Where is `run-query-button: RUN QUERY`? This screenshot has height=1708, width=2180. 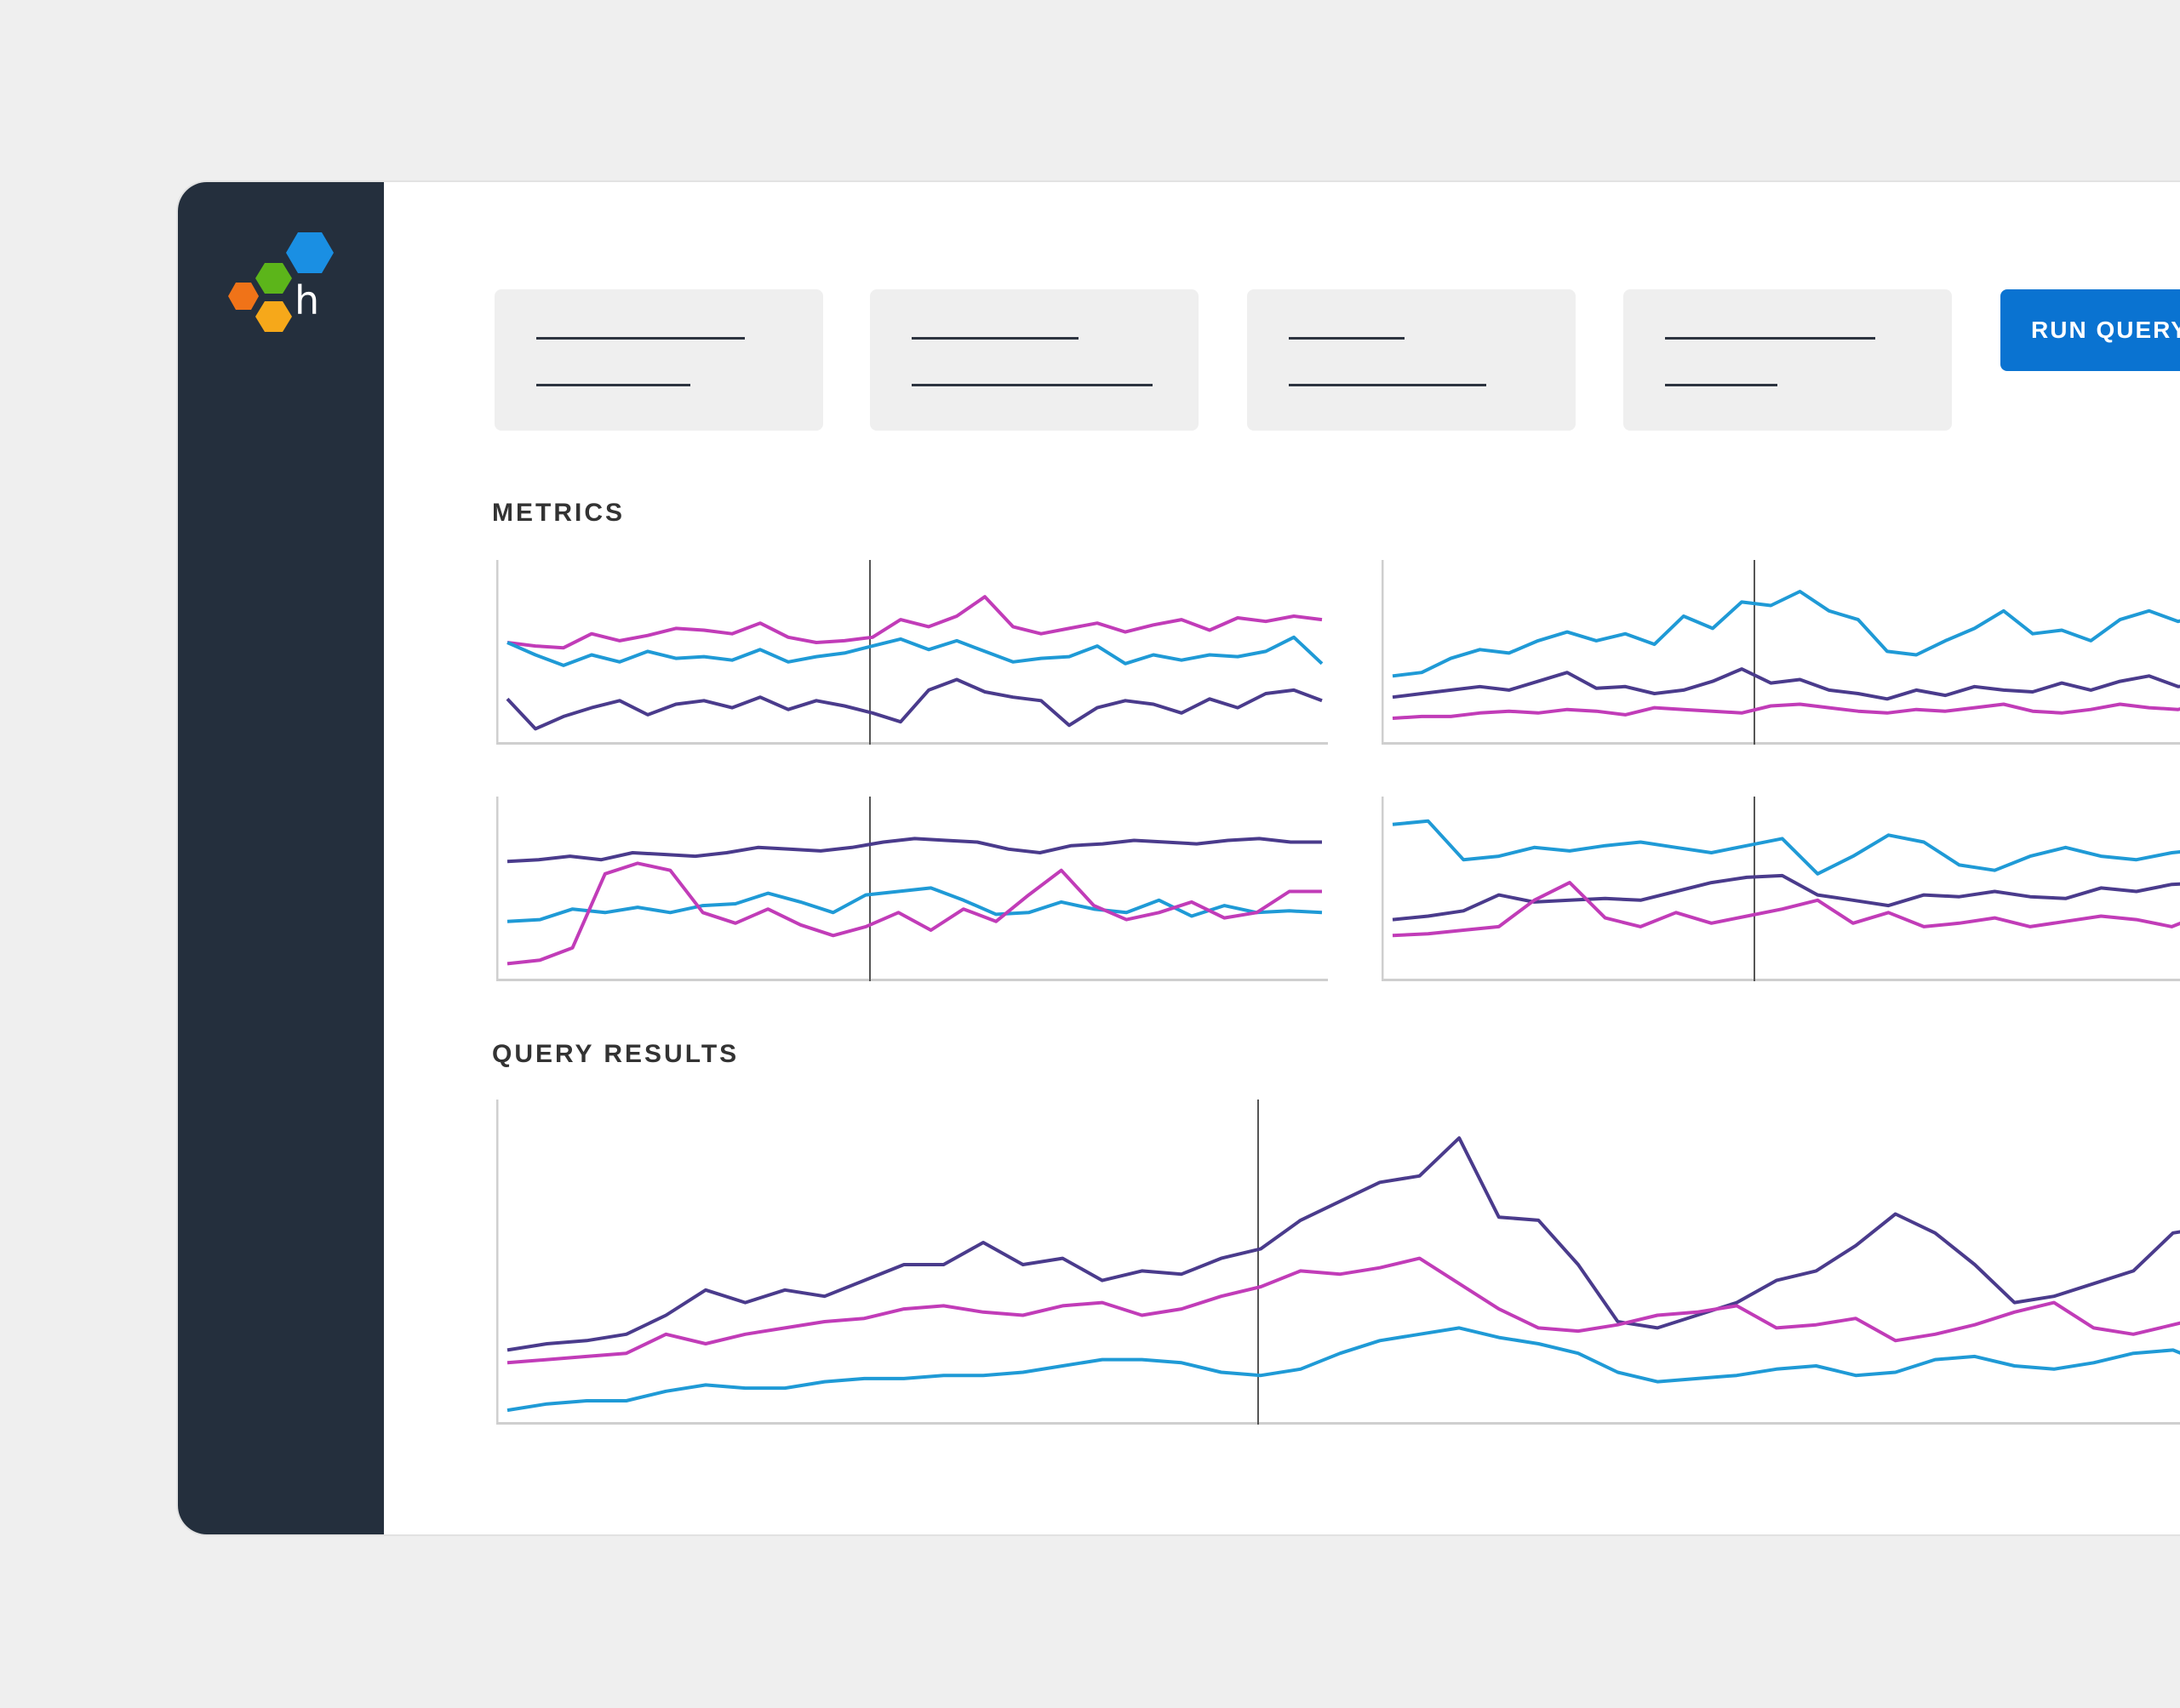 run-query-button: RUN QUERY is located at coordinates (2090, 330).